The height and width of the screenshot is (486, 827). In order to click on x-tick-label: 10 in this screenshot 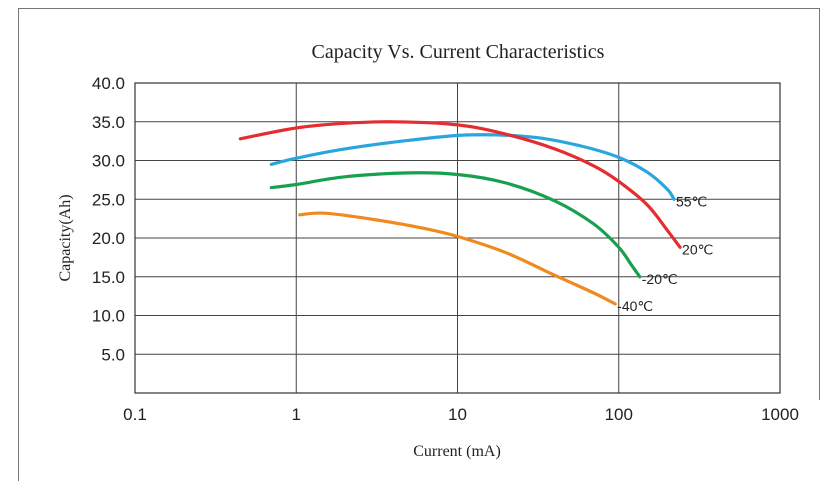, I will do `click(457, 414)`.